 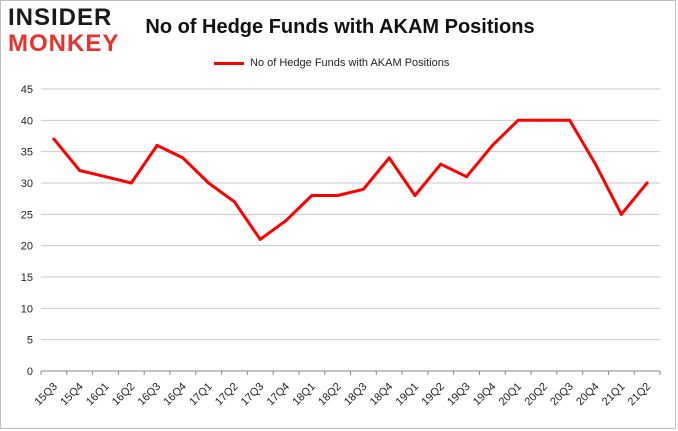 What do you see at coordinates (614, 395) in the screenshot?
I see `x-tick-label: 21Q1` at bounding box center [614, 395].